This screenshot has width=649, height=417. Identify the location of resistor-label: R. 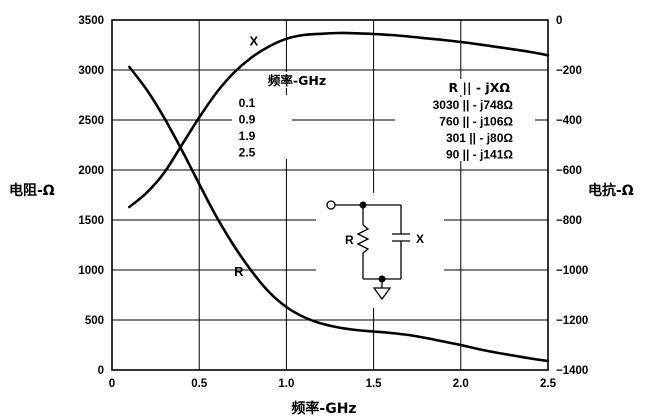
(349, 240).